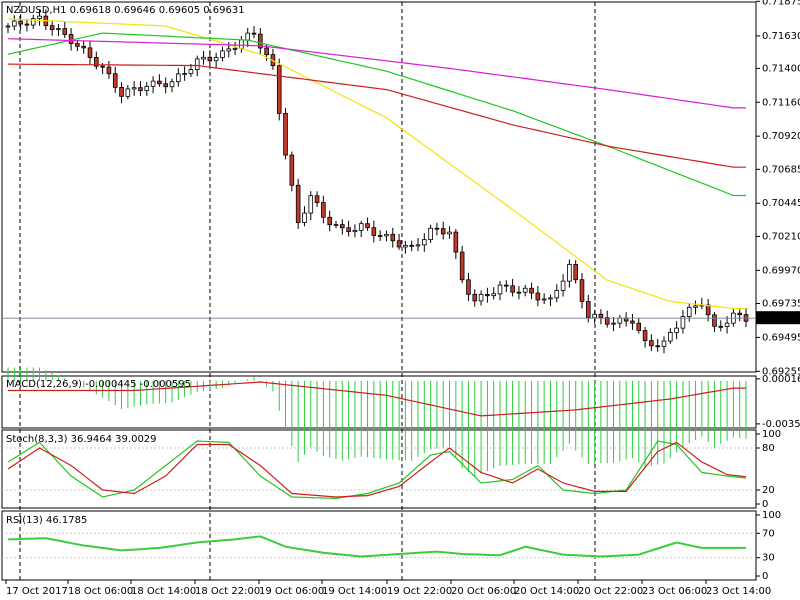  I want to click on time-tick-label: 23 Oct 14:00, so click(738, 591).